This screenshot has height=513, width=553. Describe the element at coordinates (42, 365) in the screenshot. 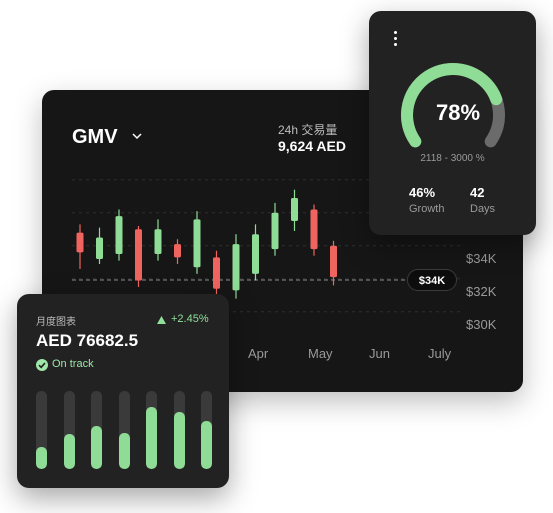

I see `check-circle-icon` at that location.